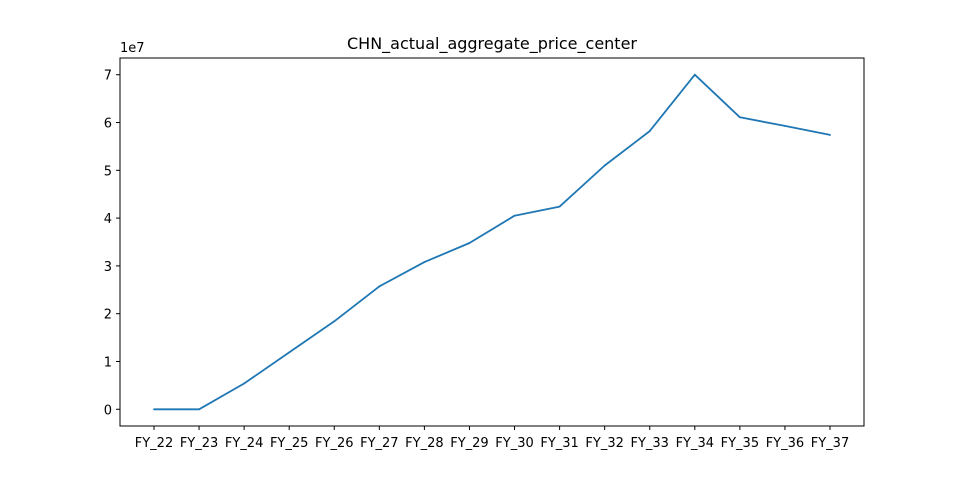 The image size is (960, 480). What do you see at coordinates (514, 443) in the screenshot?
I see `x-tick-label: FY_30` at bounding box center [514, 443].